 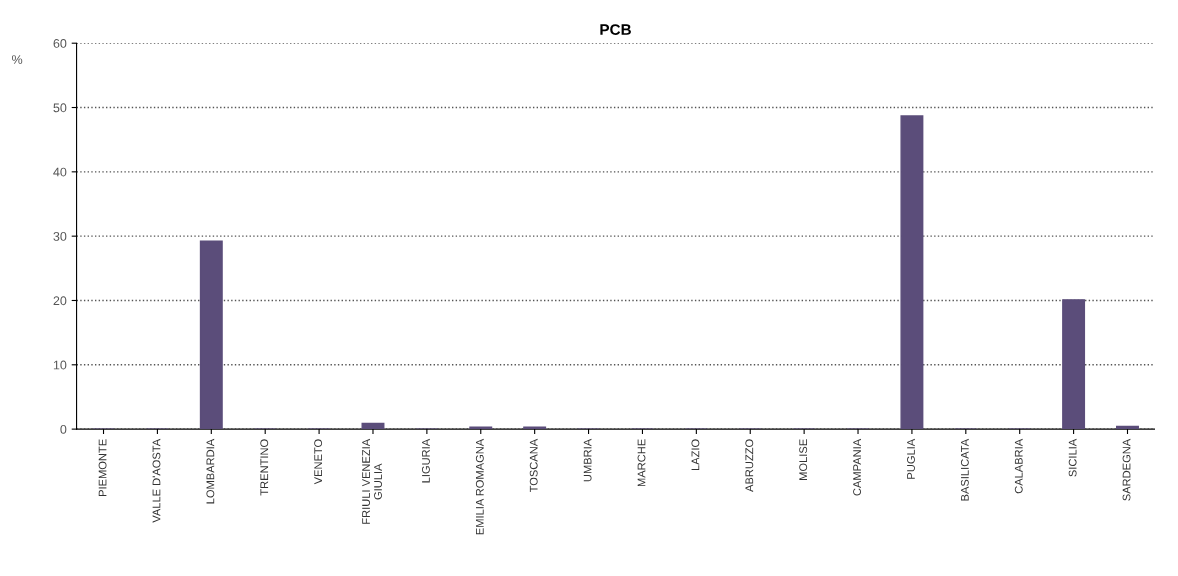 What do you see at coordinates (60, 43) in the screenshot?
I see `y-tick-label: 60` at bounding box center [60, 43].